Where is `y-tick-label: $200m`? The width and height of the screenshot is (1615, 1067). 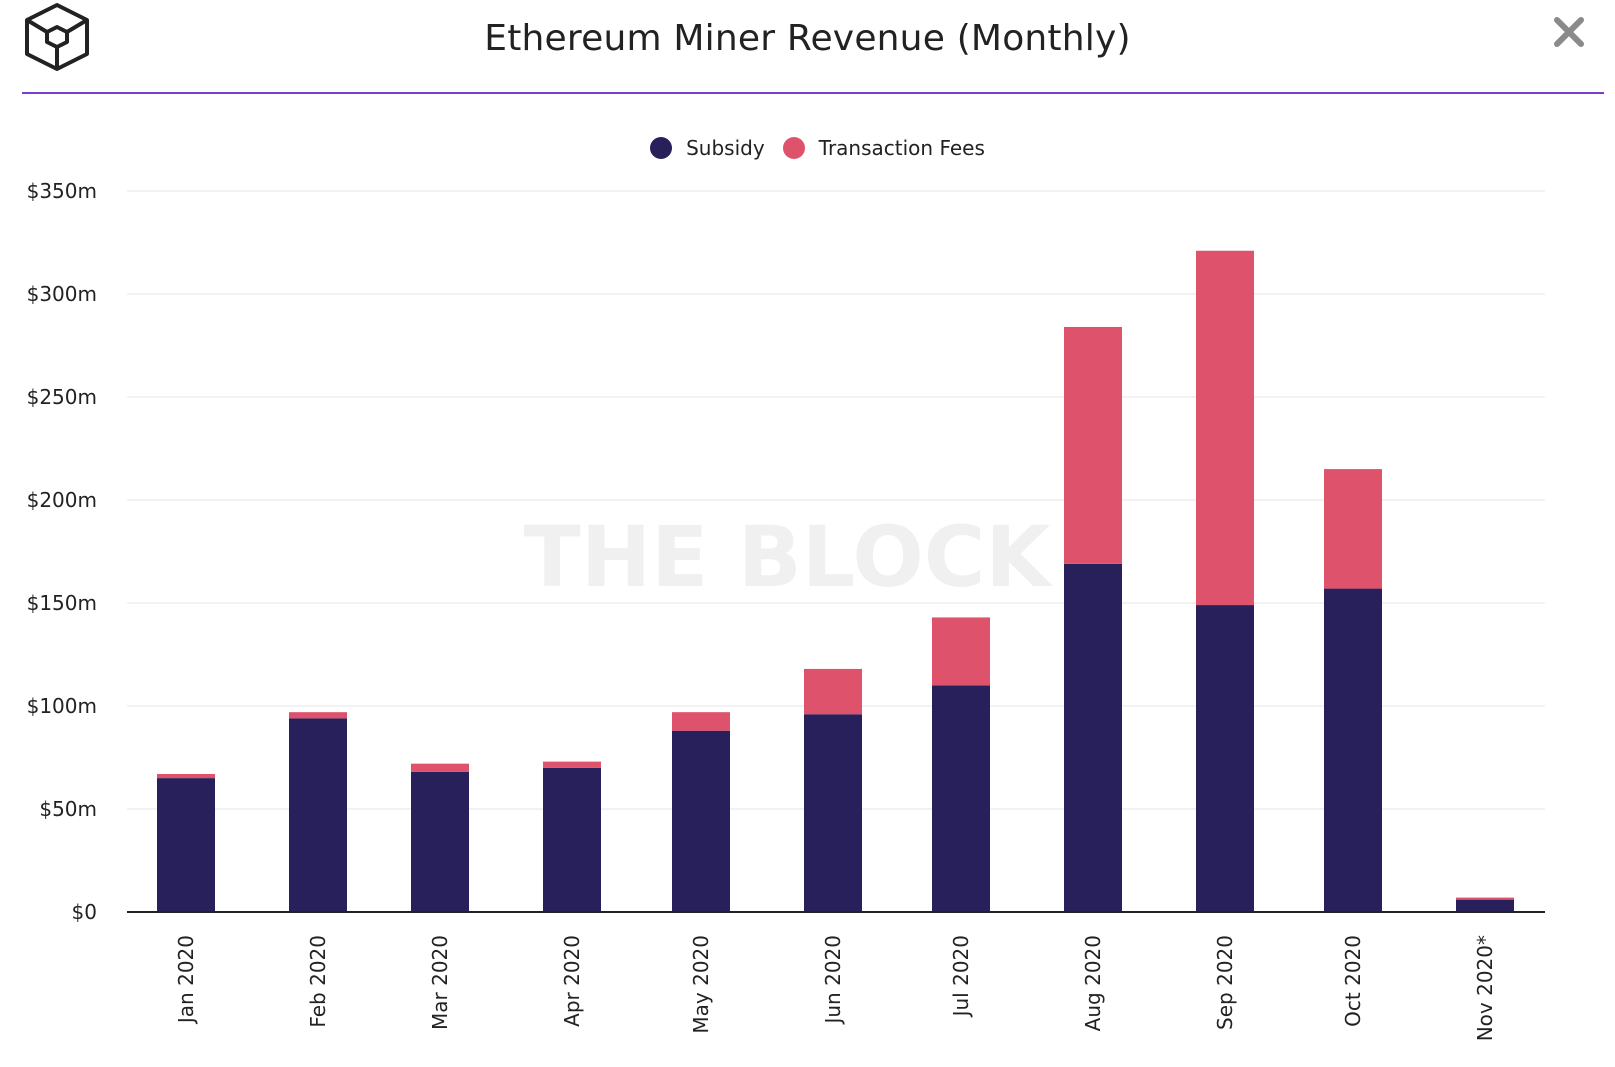 y-tick-label: $200m is located at coordinates (62, 500).